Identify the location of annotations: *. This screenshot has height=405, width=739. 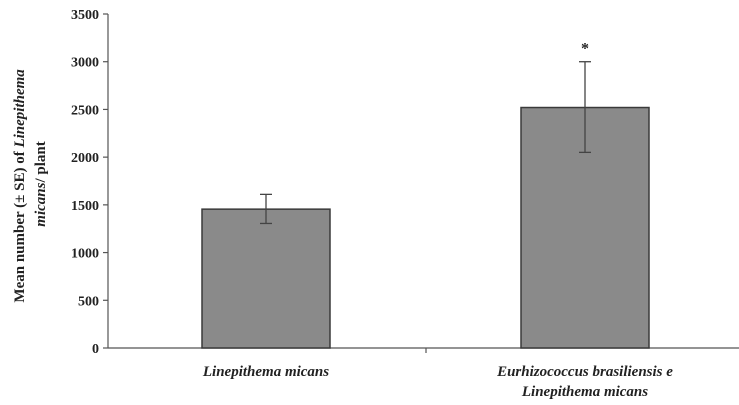
(585, 49).